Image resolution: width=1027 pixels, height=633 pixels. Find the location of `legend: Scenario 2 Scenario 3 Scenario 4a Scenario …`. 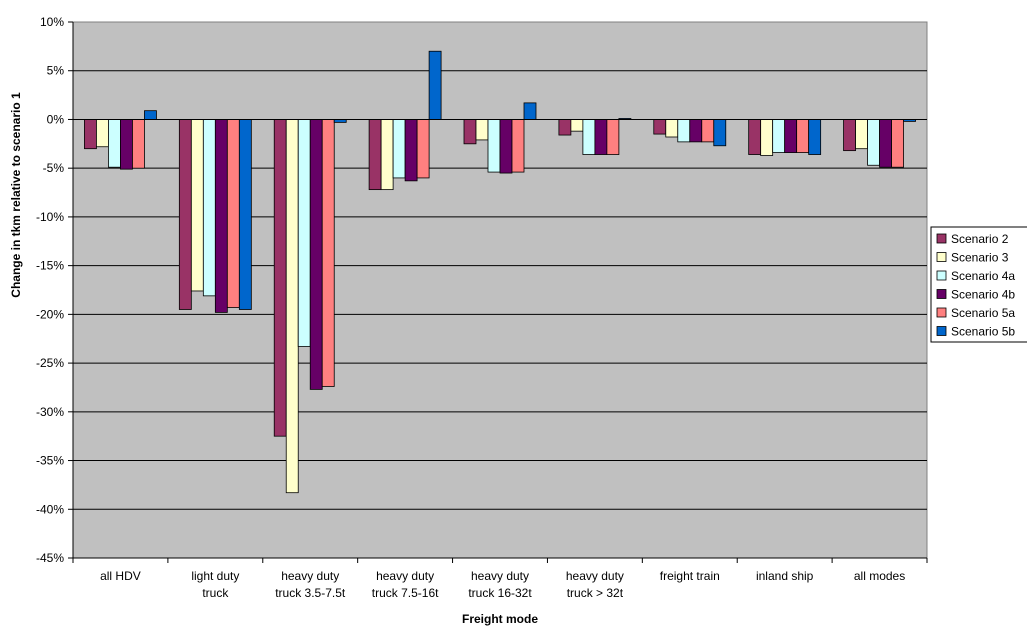

legend: Scenario 2 Scenario 3 Scenario 4a Scenario … is located at coordinates (978, 284).